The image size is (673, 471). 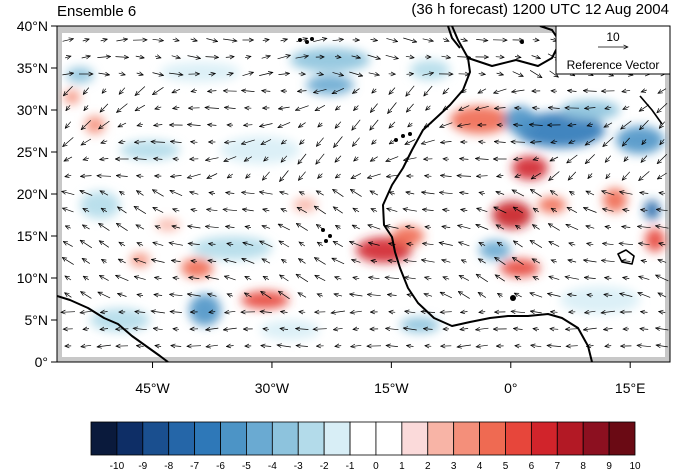 What do you see at coordinates (613, 37) in the screenshot?
I see `reference-vector-magnitude: 10` at bounding box center [613, 37].